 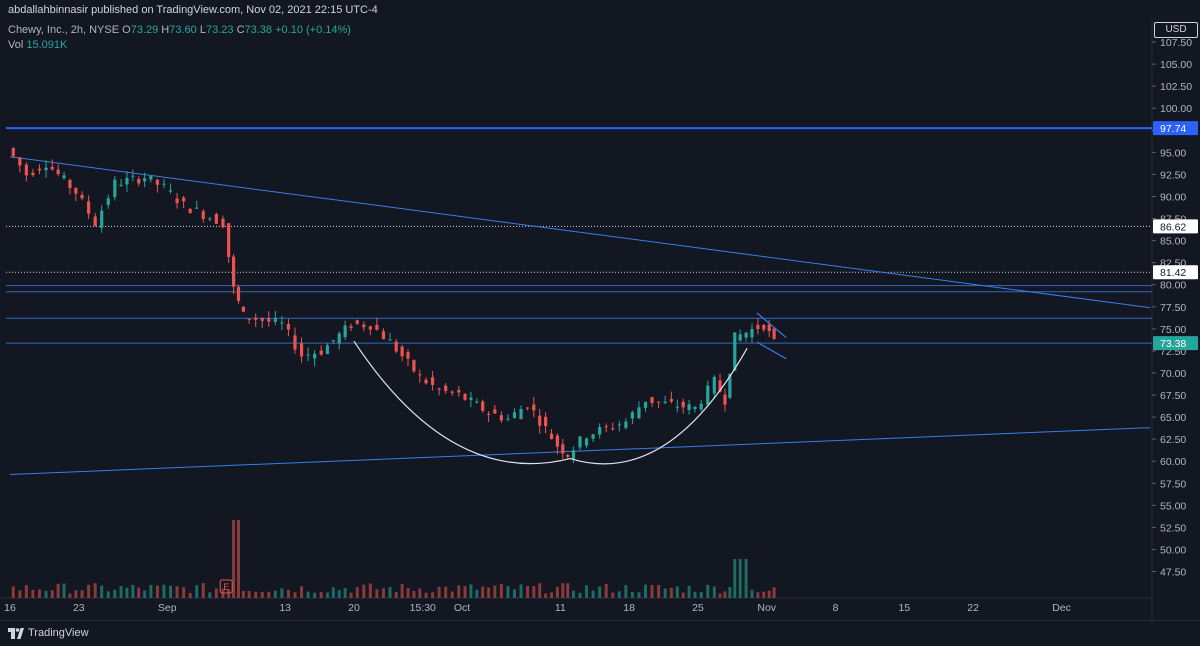 What do you see at coordinates (1173, 129) in the screenshot?
I see `price-label-97: 97.74` at bounding box center [1173, 129].